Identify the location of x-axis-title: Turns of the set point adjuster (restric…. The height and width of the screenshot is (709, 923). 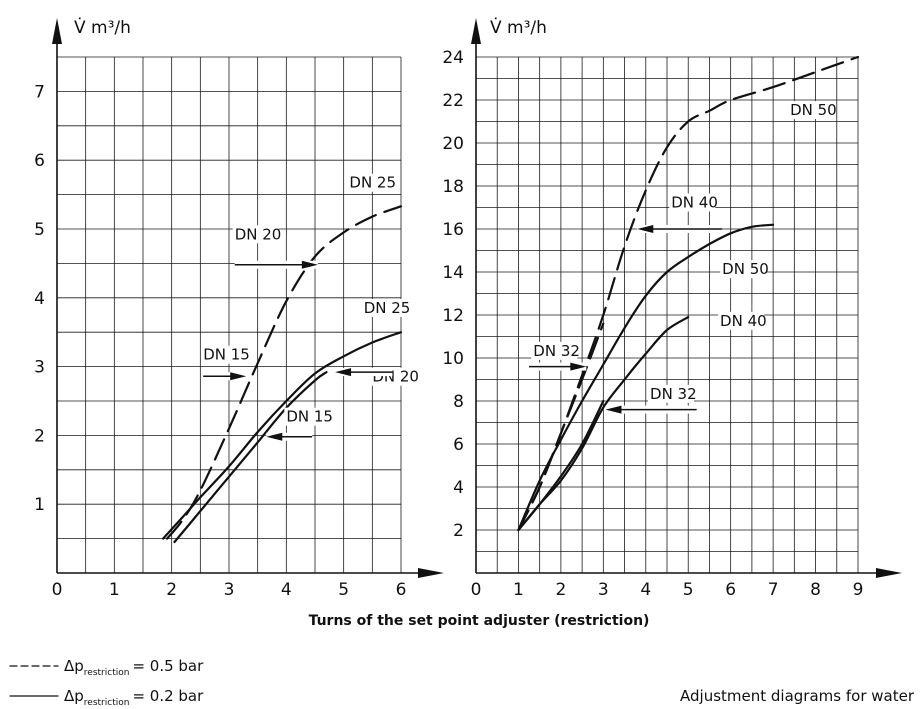
(479, 621).